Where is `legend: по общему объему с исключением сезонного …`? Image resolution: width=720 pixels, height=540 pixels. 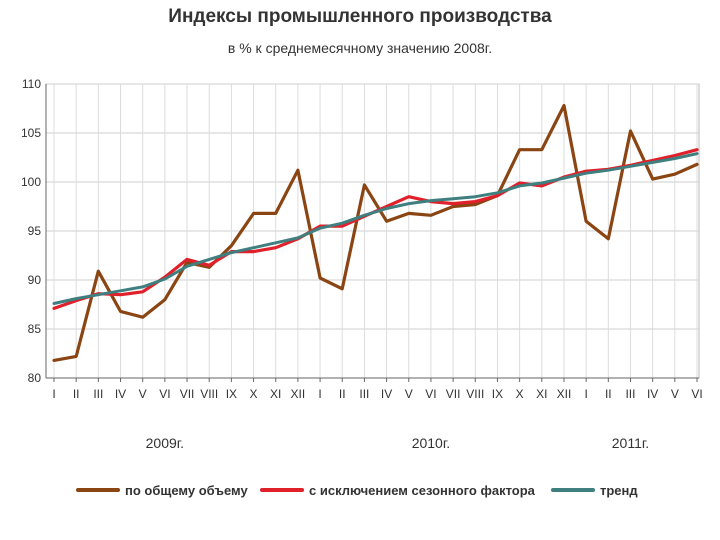 legend: по общему объему с исключением сезонного … is located at coordinates (357, 490).